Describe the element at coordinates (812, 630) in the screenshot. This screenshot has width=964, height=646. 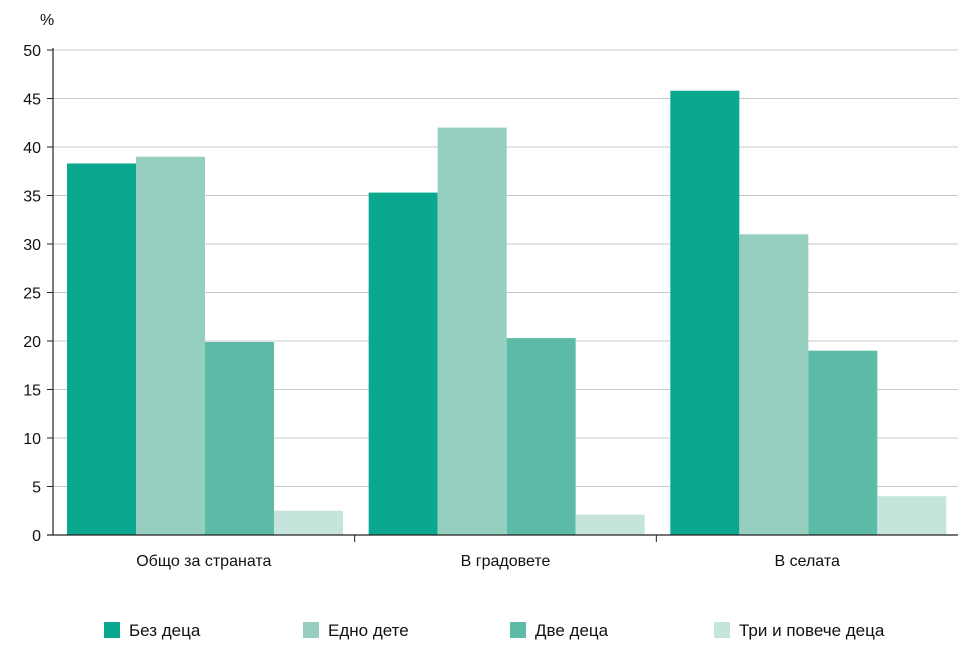
I see `legend-label: Три и повече деца` at that location.